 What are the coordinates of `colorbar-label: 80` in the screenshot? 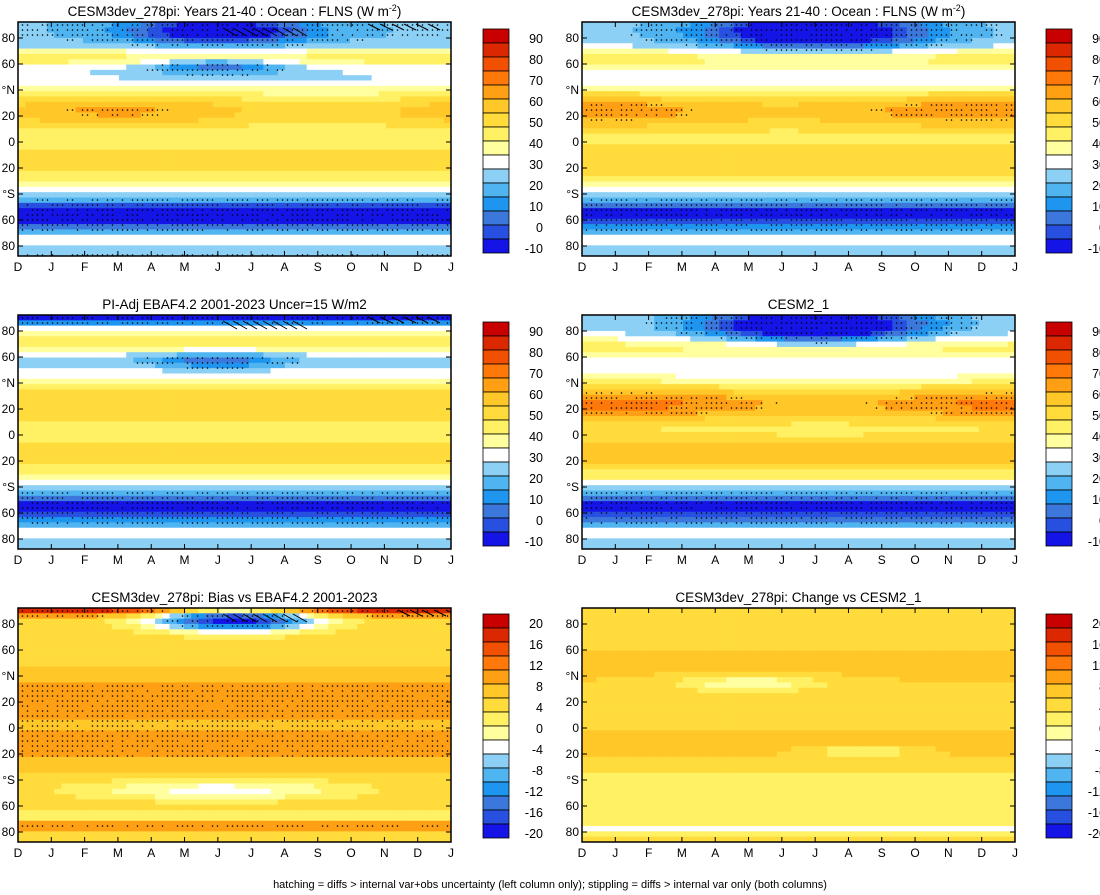 It's located at (536, 60).